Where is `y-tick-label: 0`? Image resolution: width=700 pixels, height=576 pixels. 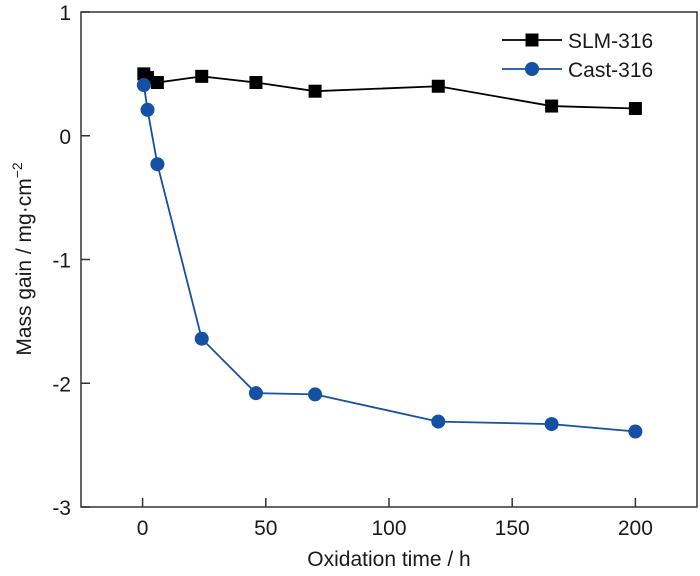 y-tick-label: 0 is located at coordinates (65, 137).